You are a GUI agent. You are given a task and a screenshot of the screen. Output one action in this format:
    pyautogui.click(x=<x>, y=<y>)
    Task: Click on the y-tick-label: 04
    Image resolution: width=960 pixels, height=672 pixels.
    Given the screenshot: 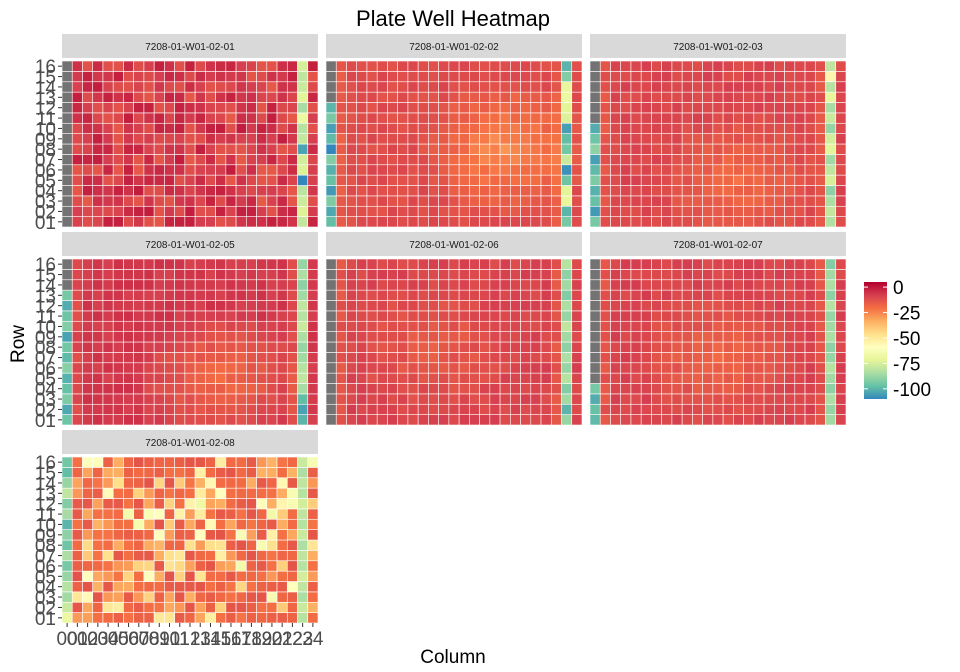 What is the action you would take?
    pyautogui.click(x=46, y=192)
    